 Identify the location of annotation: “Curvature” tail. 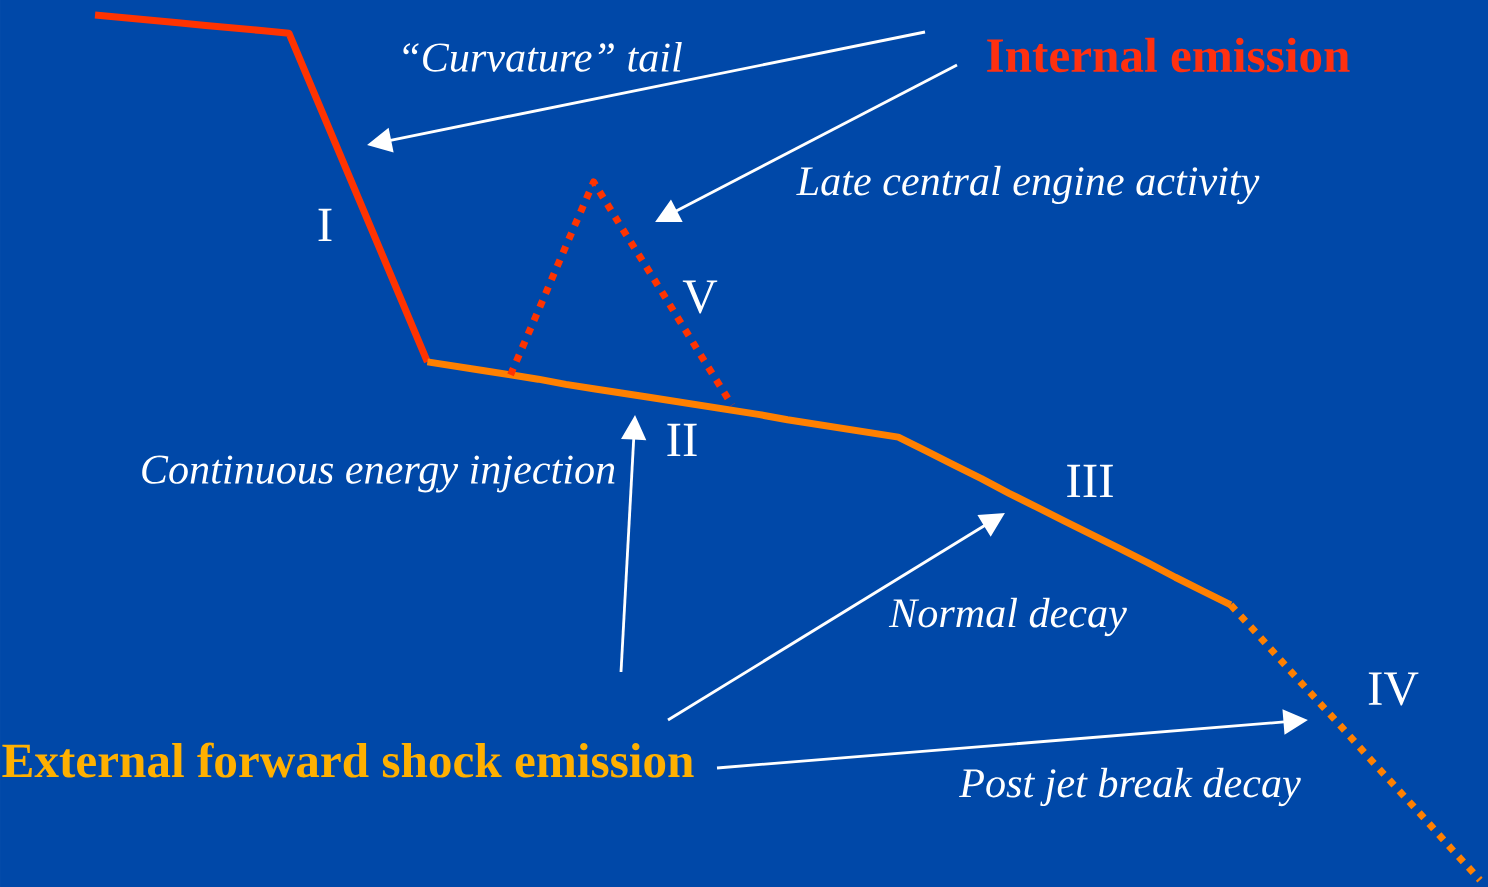
(542, 57).